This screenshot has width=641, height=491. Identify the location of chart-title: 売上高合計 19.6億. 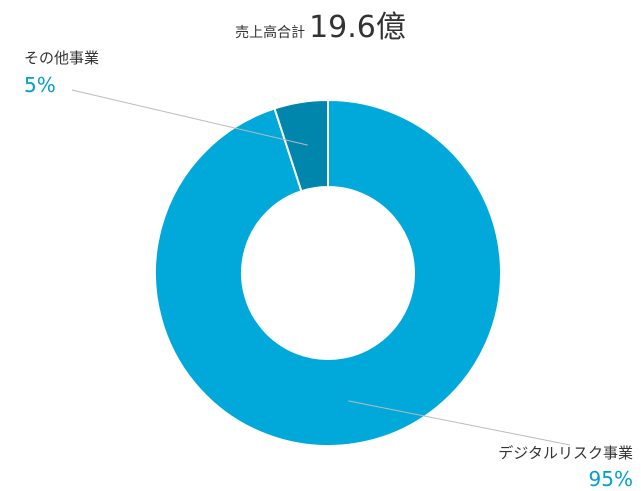
(320, 24).